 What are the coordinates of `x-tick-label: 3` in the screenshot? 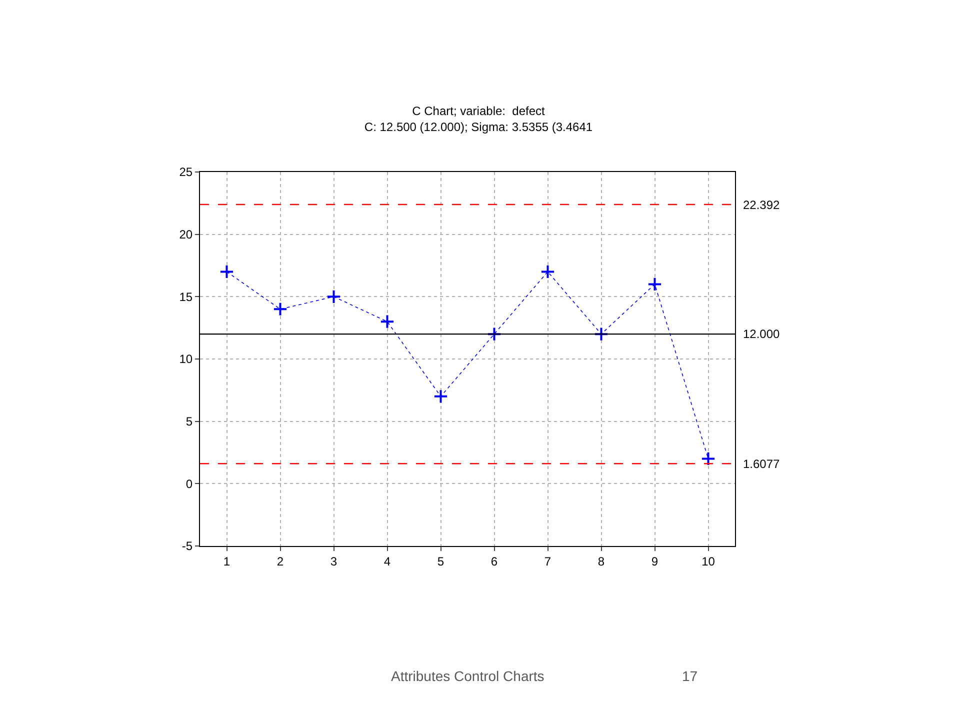 It's located at (334, 561).